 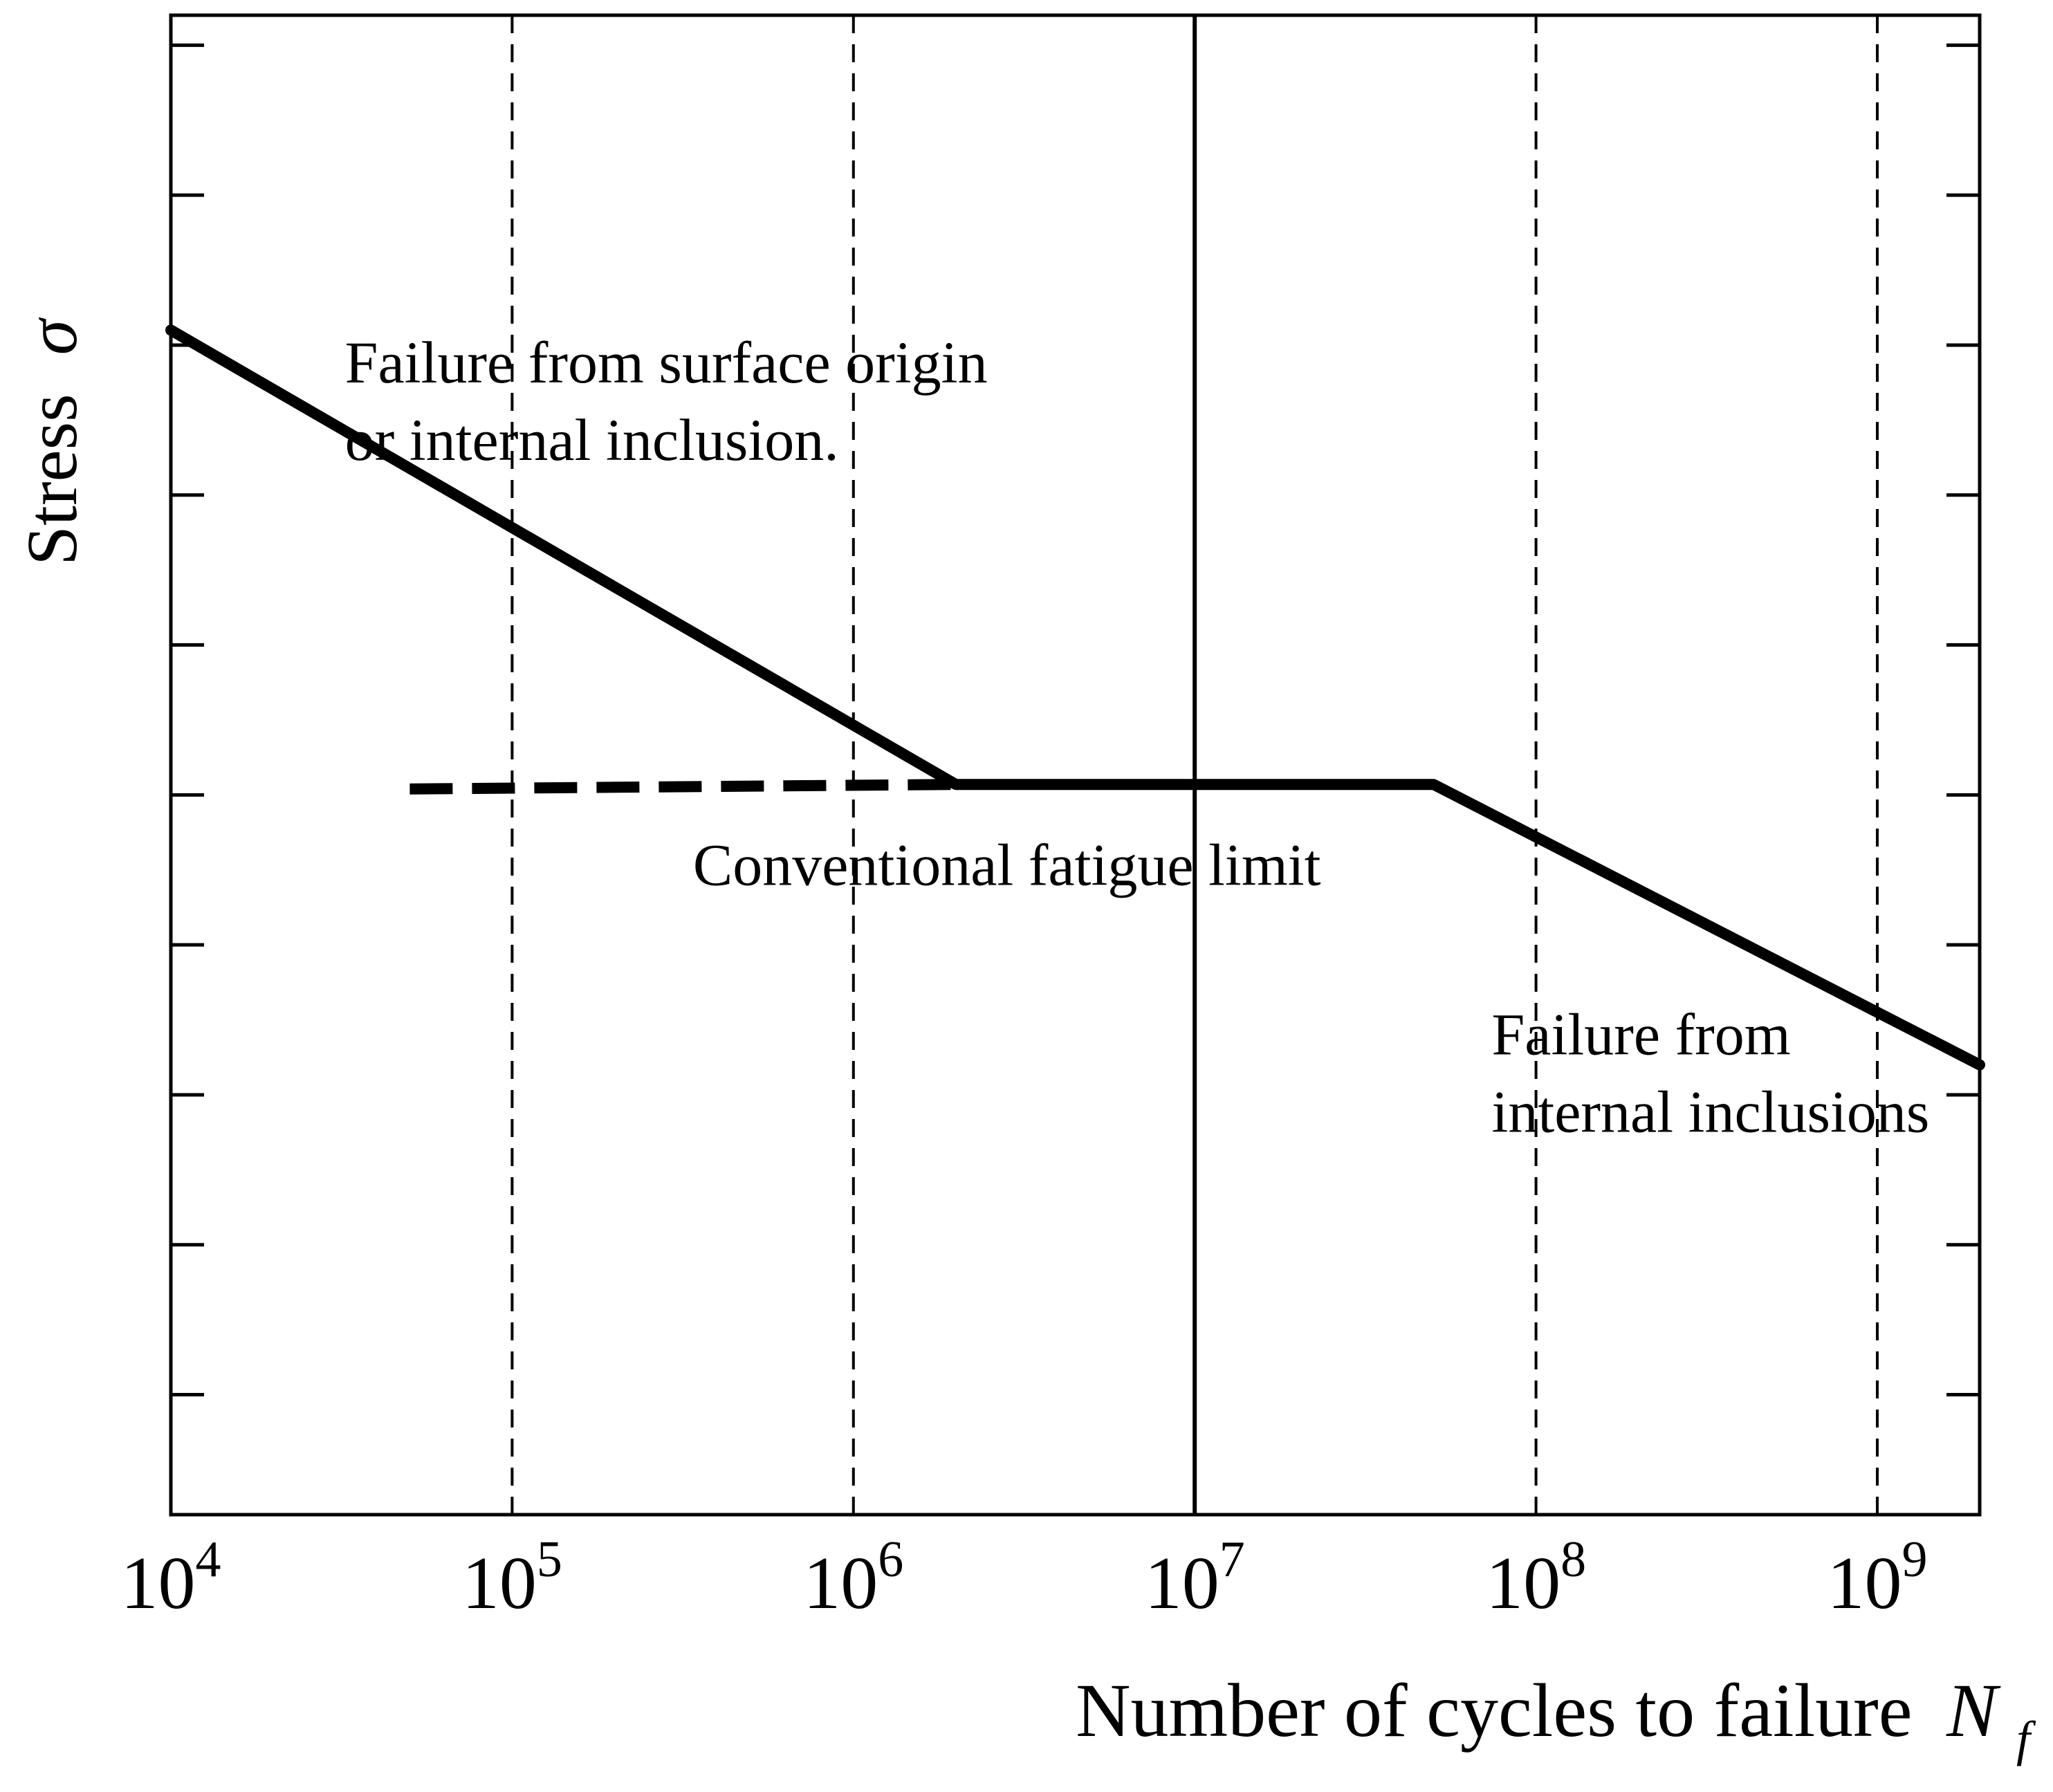 What do you see at coordinates (1710, 1073) in the screenshot?
I see `annotation-internal-inclusions: Failure from internal inclusions` at bounding box center [1710, 1073].